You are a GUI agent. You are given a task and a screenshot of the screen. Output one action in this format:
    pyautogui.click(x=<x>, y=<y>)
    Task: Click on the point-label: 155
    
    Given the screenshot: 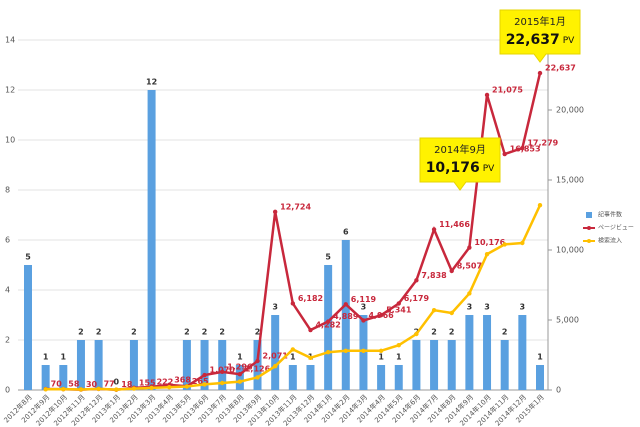 What is the action you would take?
    pyautogui.click(x=147, y=382)
    